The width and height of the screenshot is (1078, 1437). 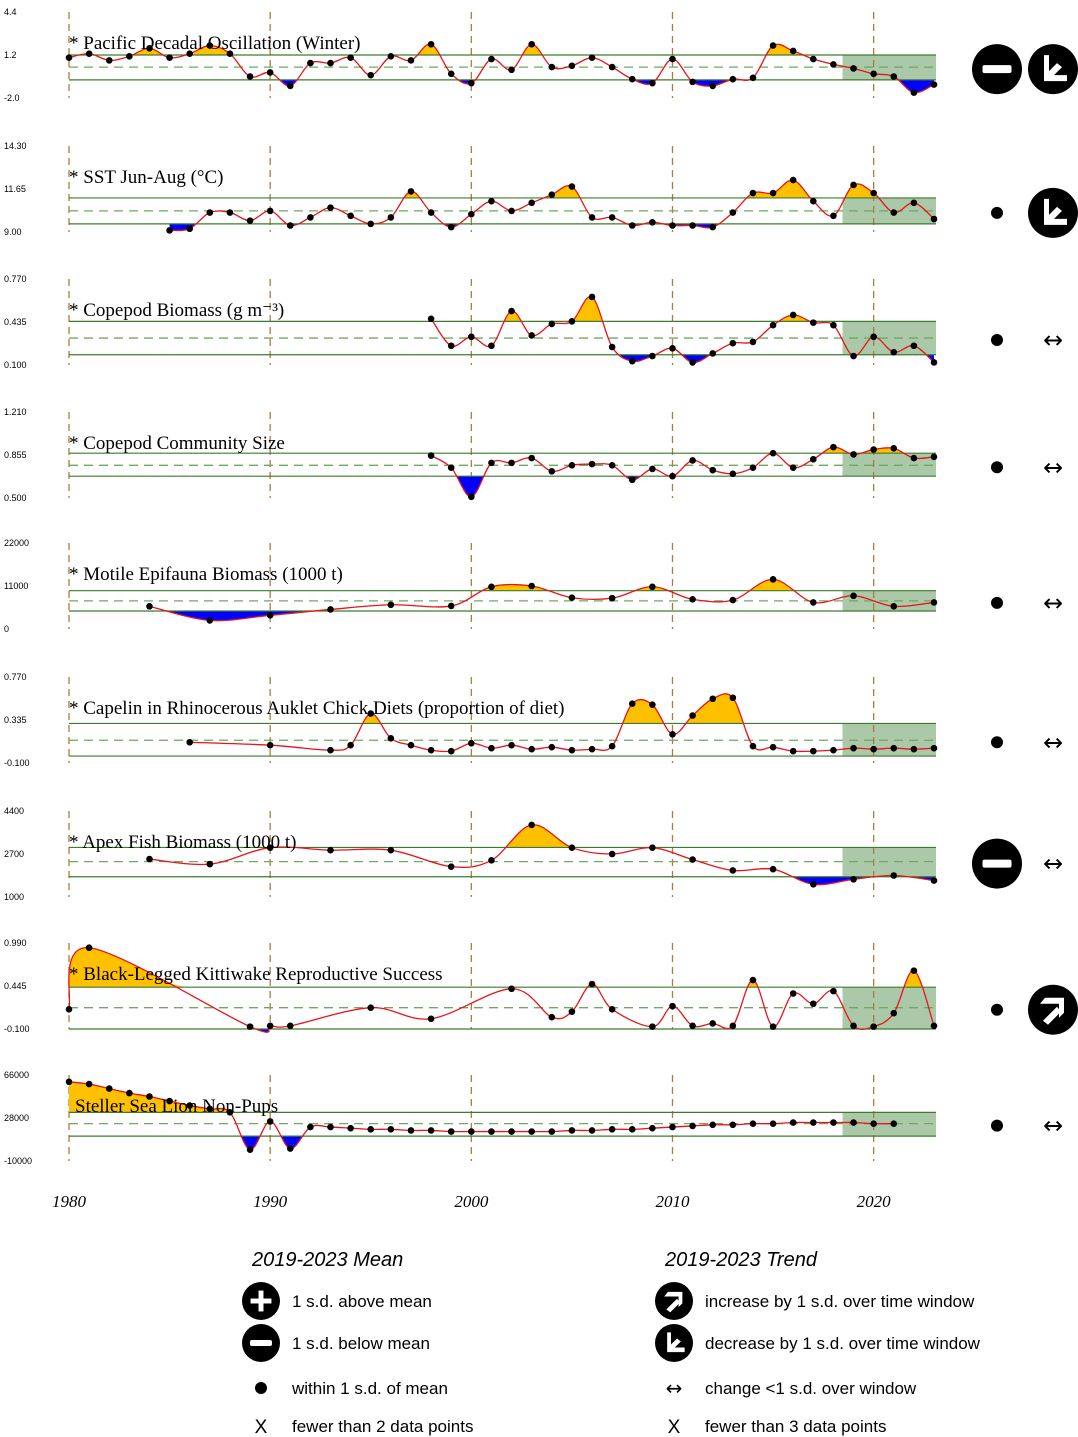 What do you see at coordinates (795, 1426) in the screenshot?
I see `legend-trend-label: fewer than 3 data points` at bounding box center [795, 1426].